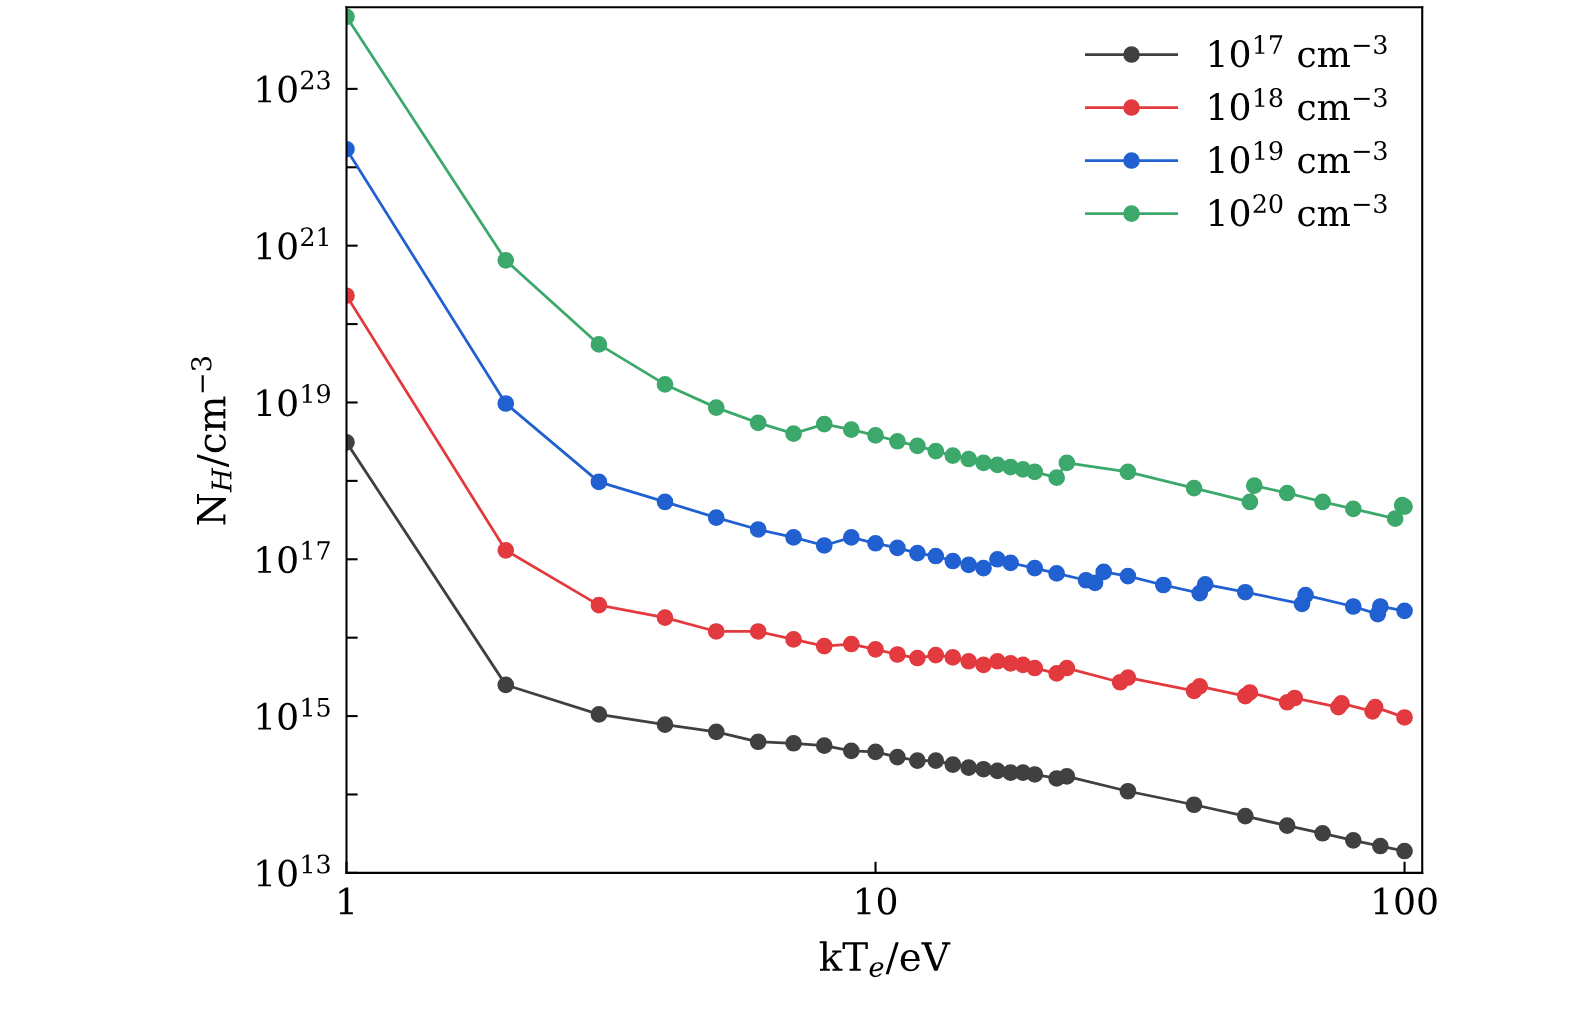 This screenshot has width=1575, height=1033. I want to click on y-tick-label: 10$^{17}$, so click(293, 557).